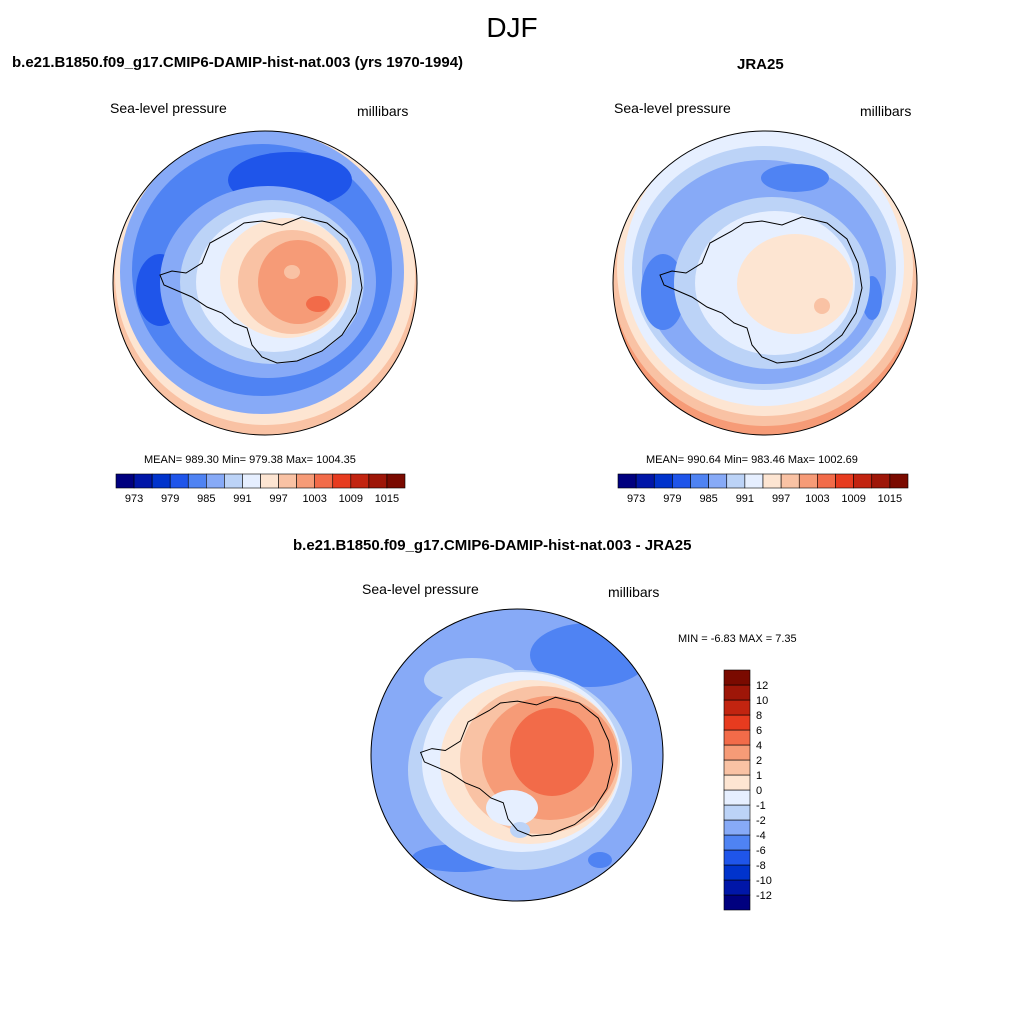 The height and width of the screenshot is (1024, 1024). What do you see at coordinates (817, 499) in the screenshot?
I see `panel-2-colorbar-label: 1003` at bounding box center [817, 499].